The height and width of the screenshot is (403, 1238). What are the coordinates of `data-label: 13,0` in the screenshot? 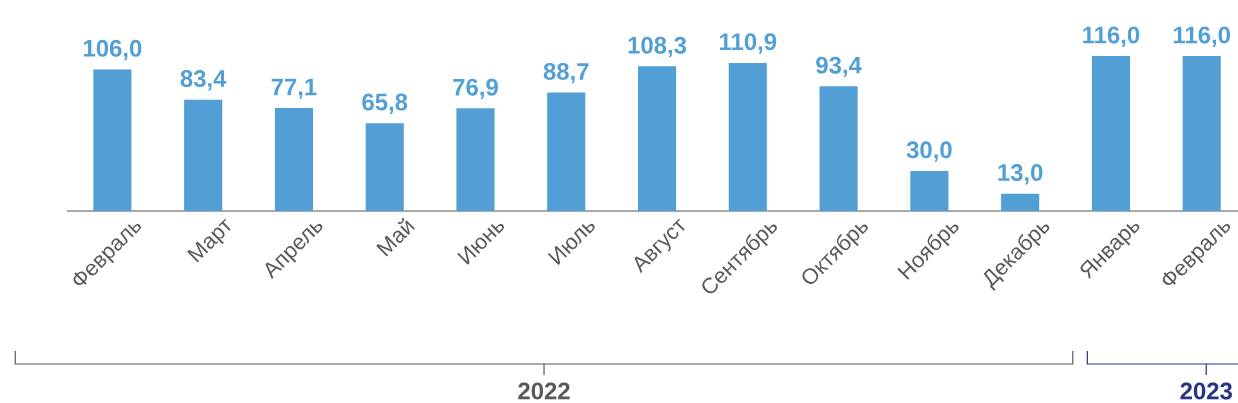 It's located at (1020, 174).